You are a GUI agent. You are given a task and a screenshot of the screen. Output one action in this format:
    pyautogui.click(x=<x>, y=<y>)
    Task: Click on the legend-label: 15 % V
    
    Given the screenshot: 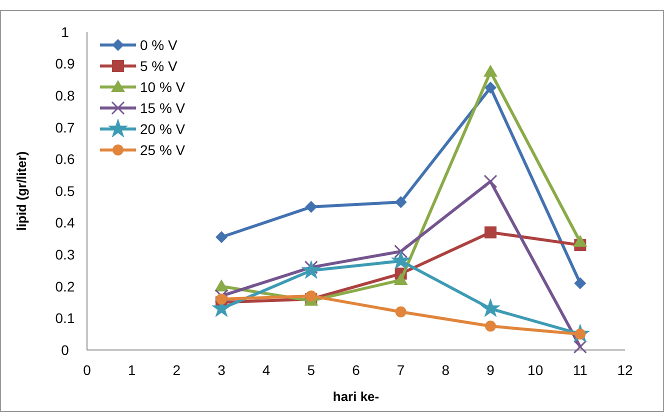 What is the action you would take?
    pyautogui.click(x=163, y=108)
    